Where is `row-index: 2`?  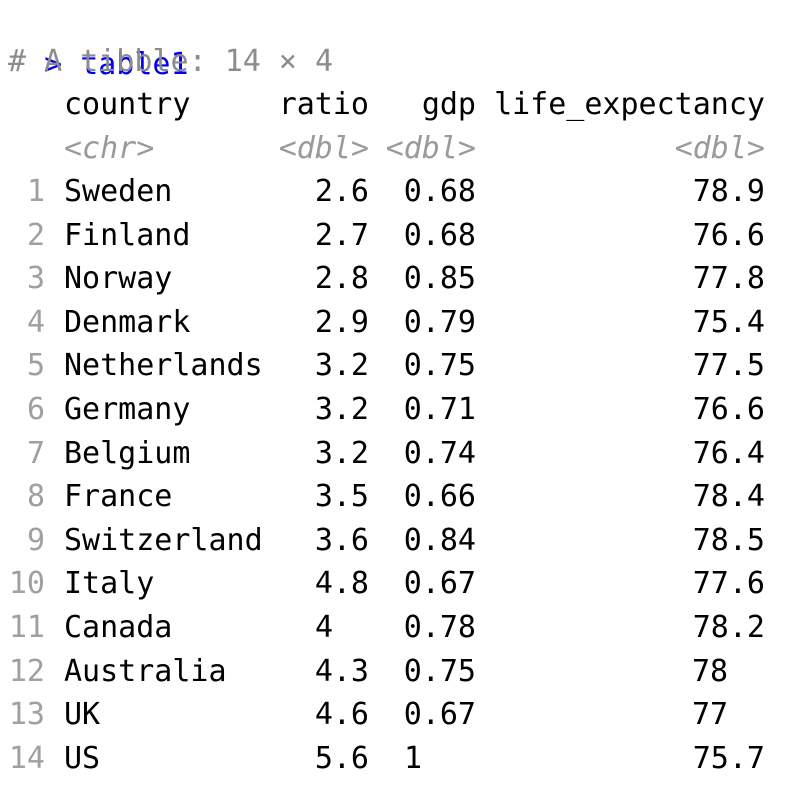 row-index: 2 is located at coordinates (35, 235).